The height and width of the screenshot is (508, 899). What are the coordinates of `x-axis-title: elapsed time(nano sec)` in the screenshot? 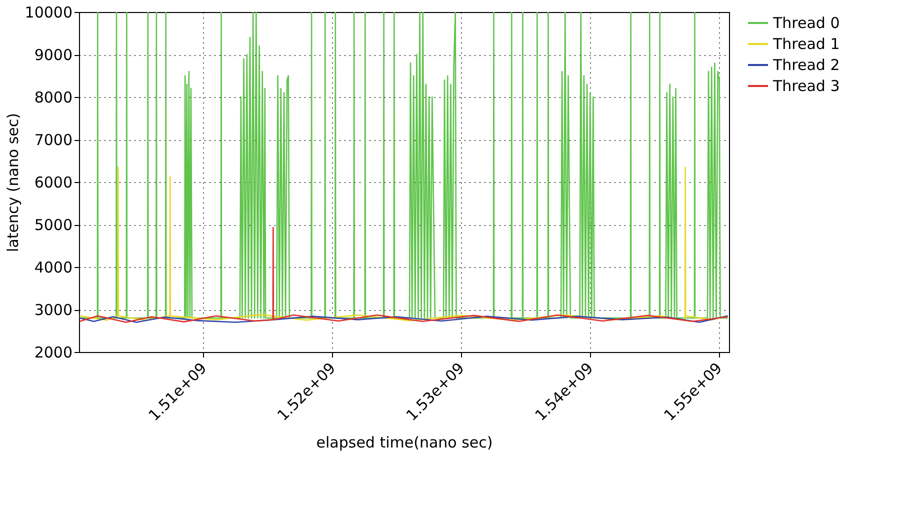 It's located at (404, 443).